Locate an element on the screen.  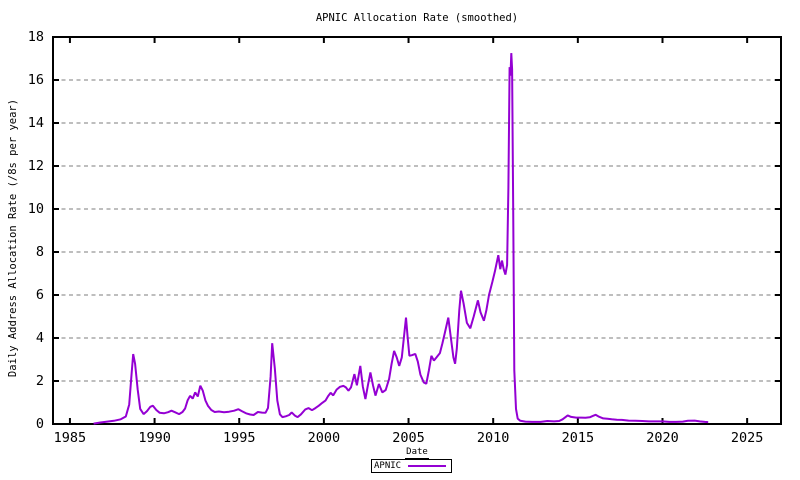
legend-series-label: APNIC is located at coordinates (388, 466).